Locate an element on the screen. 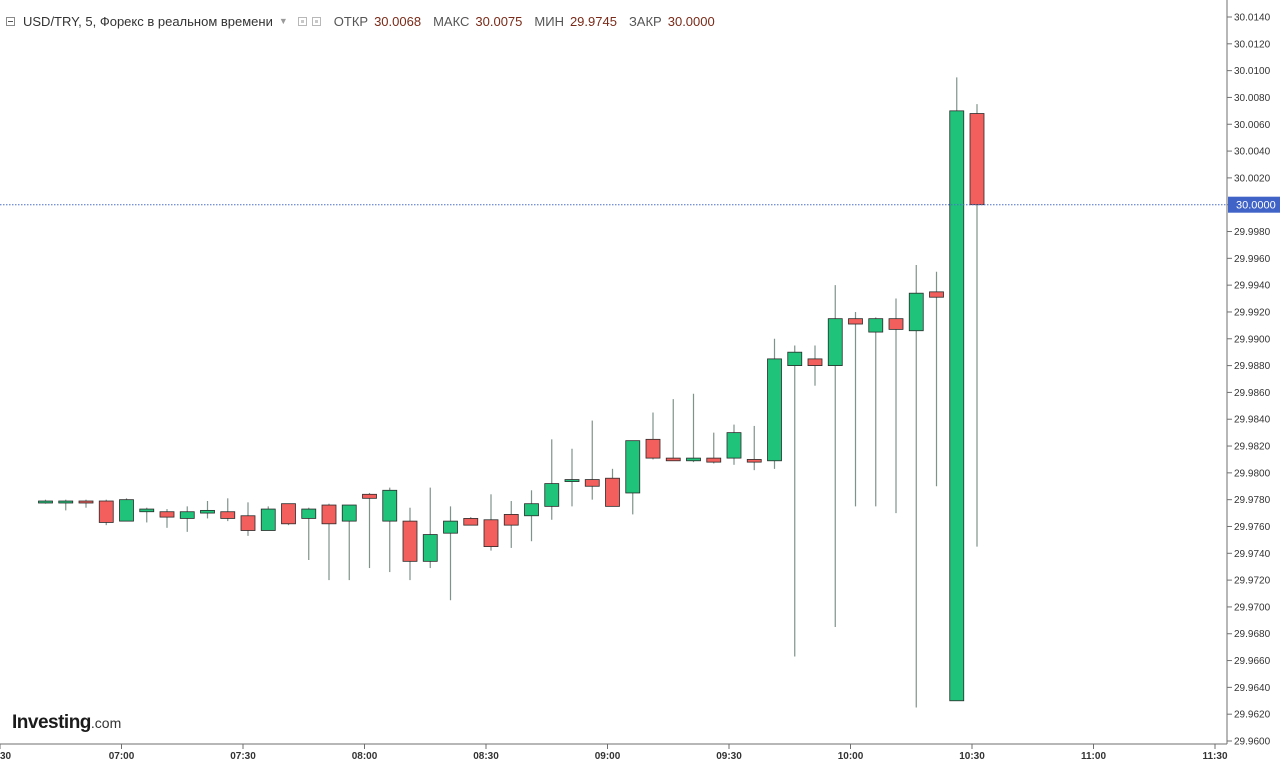  high-label: МАКС is located at coordinates (451, 21).